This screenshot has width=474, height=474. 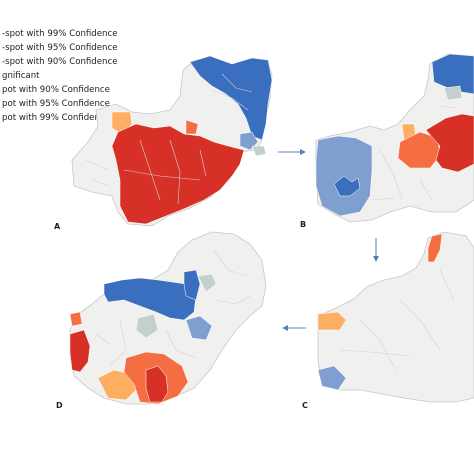 What do you see at coordinates (452, 74) in the screenshot?
I see `map-b-cold99-region` at bounding box center [452, 74].